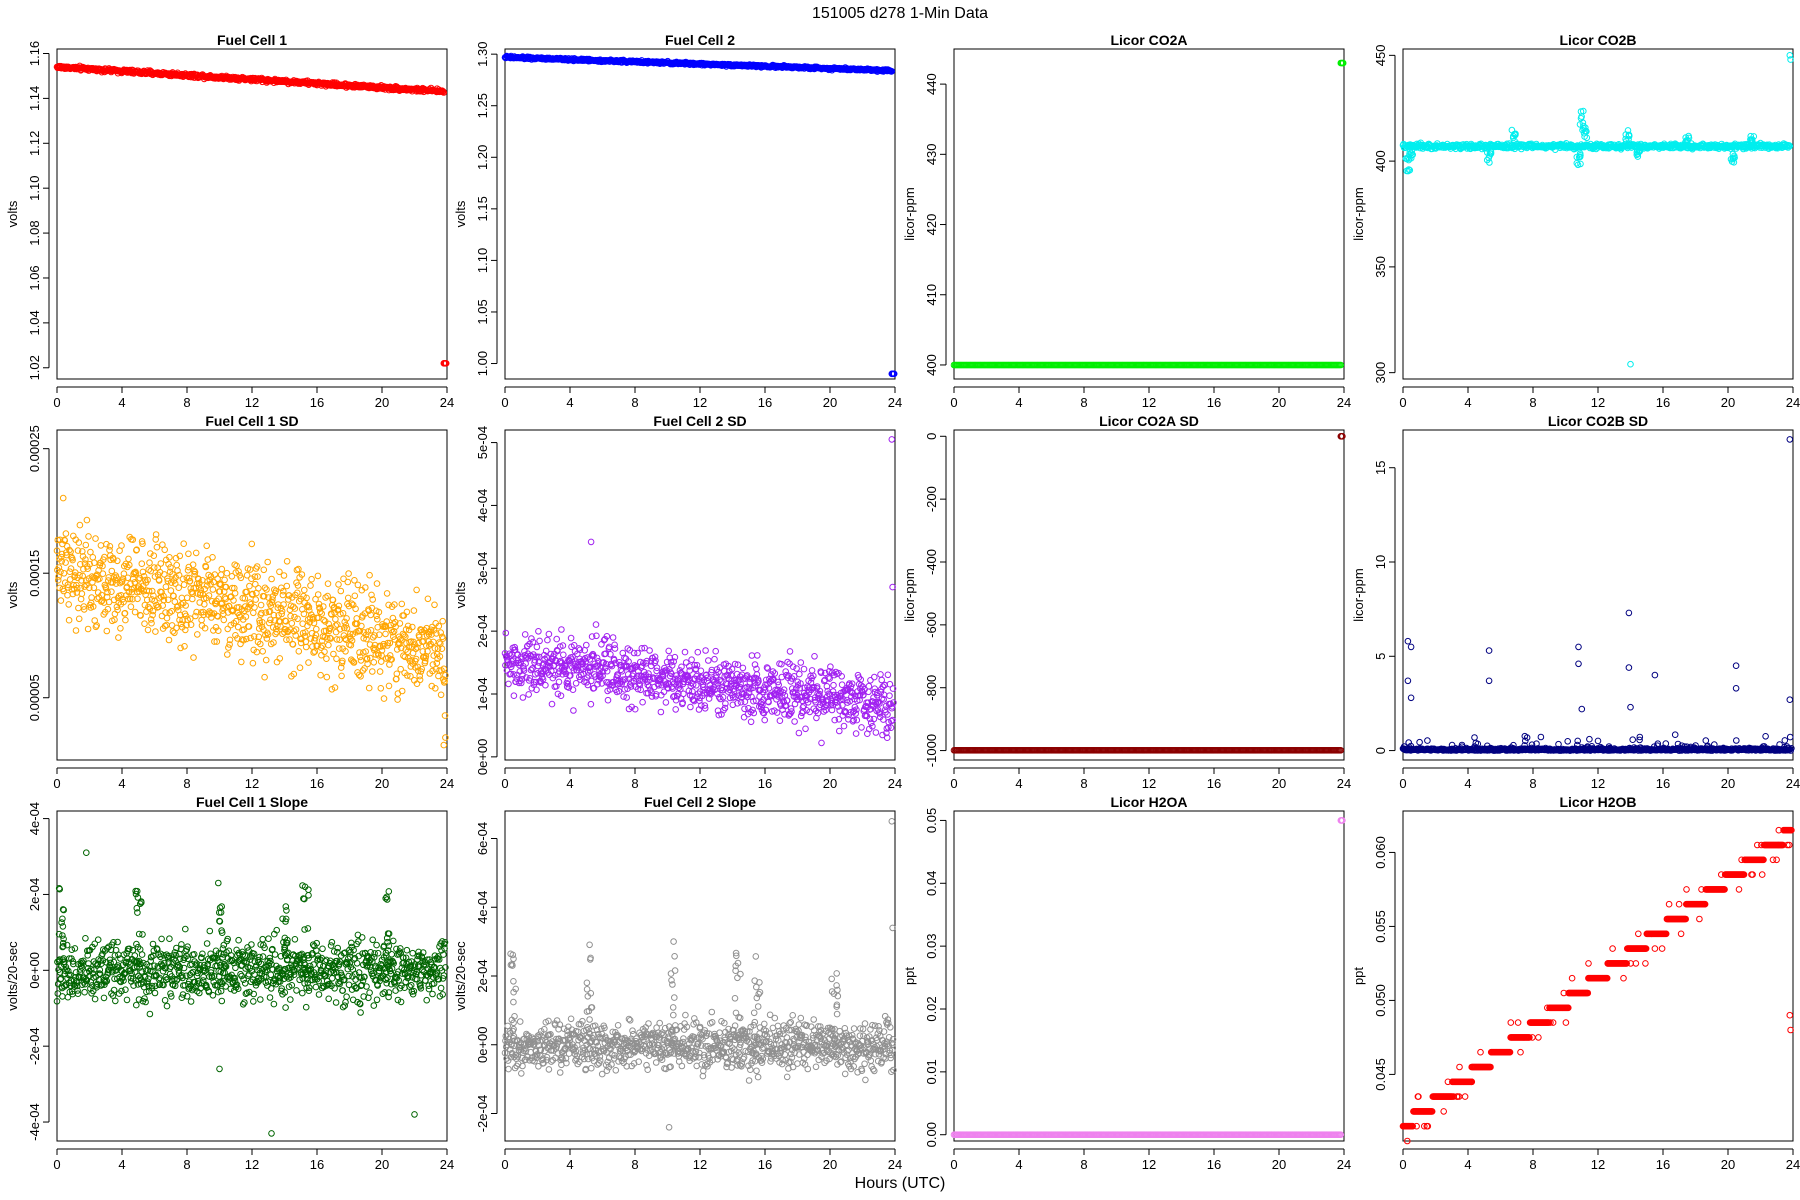  What do you see at coordinates (830, 783) in the screenshot?
I see `x-tick-label: 20` at bounding box center [830, 783].